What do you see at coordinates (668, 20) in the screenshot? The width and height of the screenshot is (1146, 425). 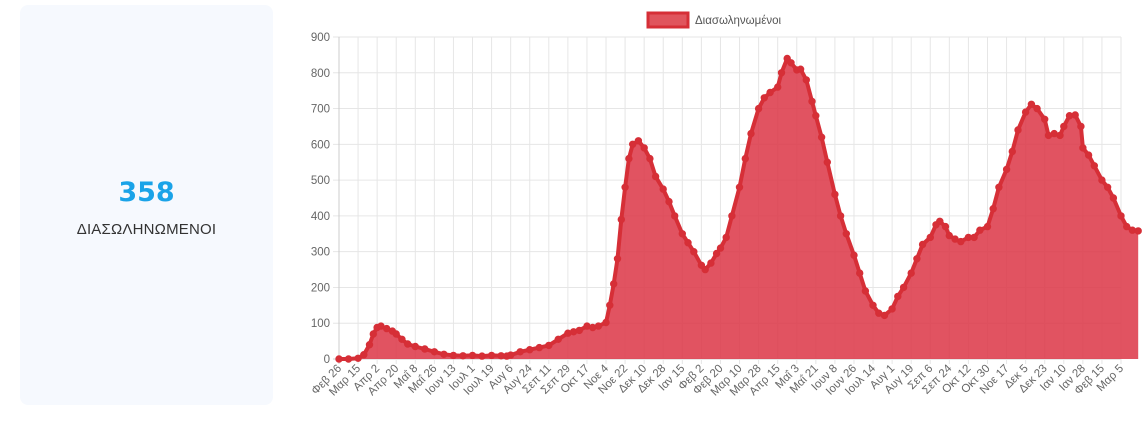 I see `legend-swatch` at bounding box center [668, 20].